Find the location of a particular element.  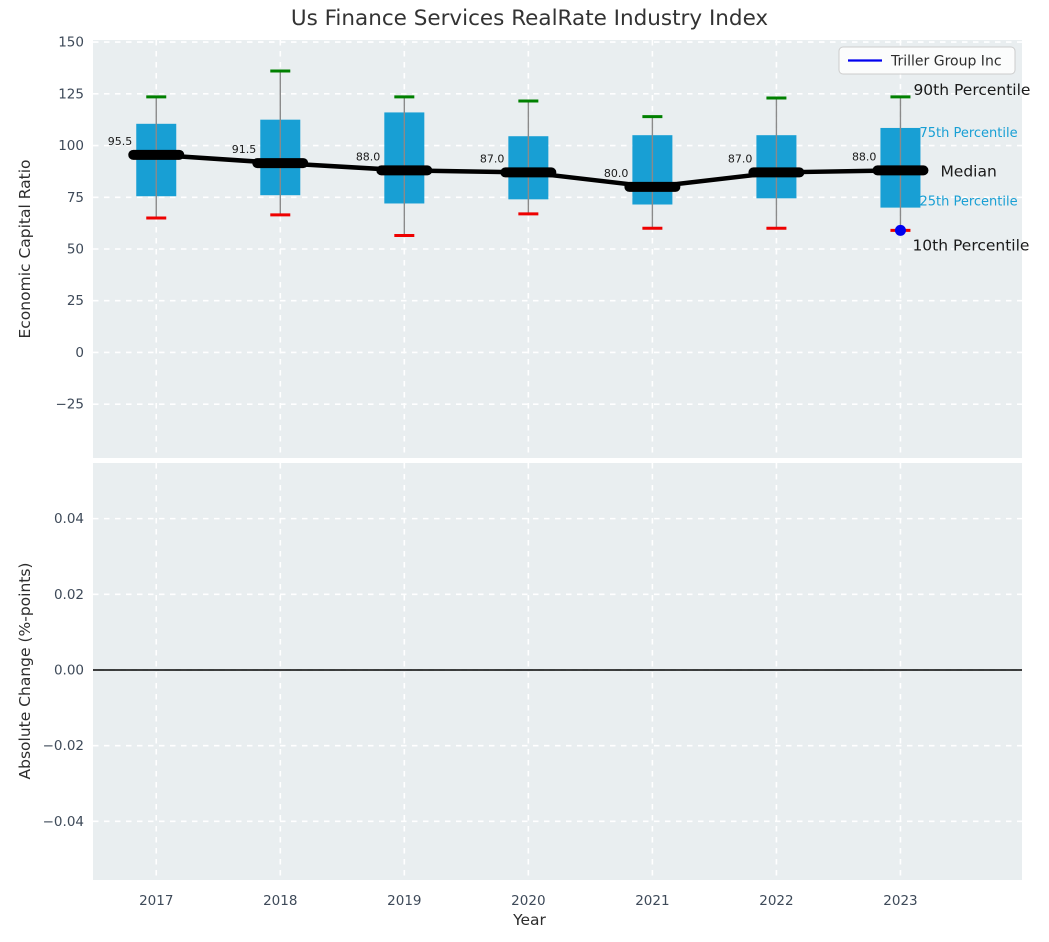

y-tick-label: 125 is located at coordinates (71, 94).